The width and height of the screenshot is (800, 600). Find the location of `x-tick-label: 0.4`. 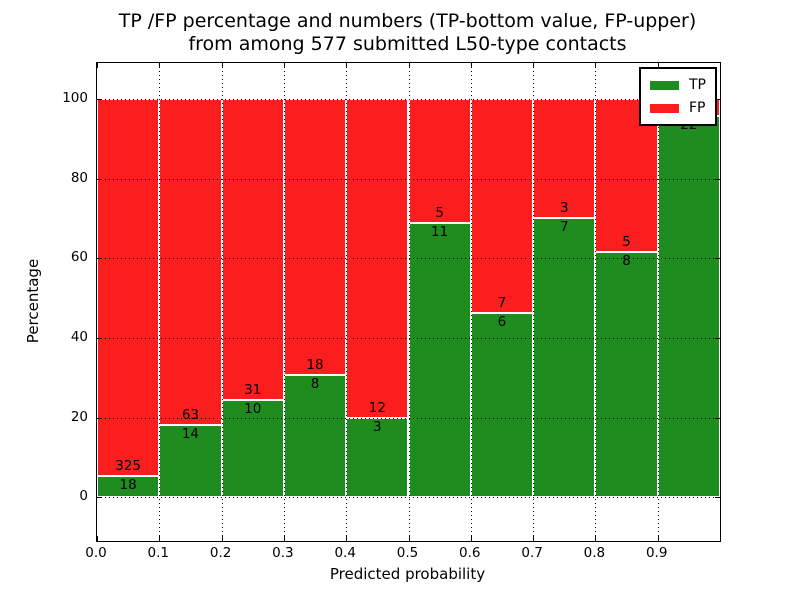

x-tick-label: 0.4 is located at coordinates (345, 553).